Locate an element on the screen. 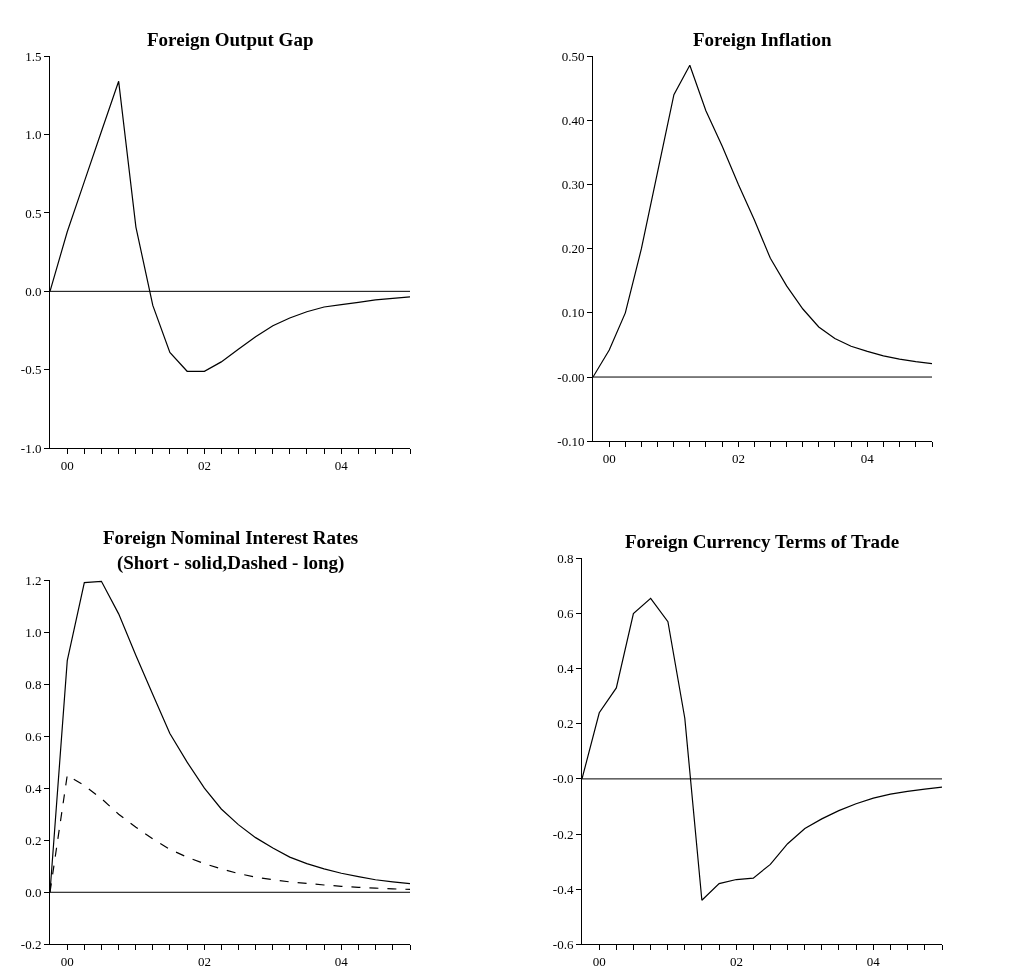 This screenshot has width=1035, height=972. y-tick-label: 0.30 is located at coordinates (573, 185).